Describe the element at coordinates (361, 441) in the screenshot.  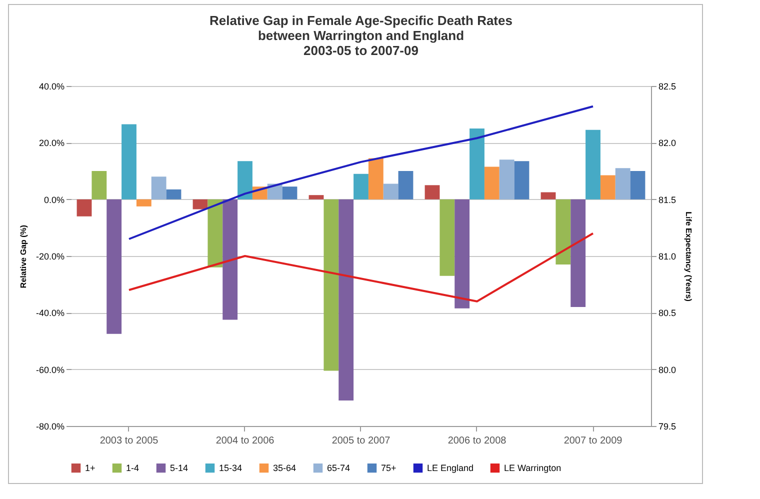
I see `x-tick-label: 2005 to 2007` at that location.